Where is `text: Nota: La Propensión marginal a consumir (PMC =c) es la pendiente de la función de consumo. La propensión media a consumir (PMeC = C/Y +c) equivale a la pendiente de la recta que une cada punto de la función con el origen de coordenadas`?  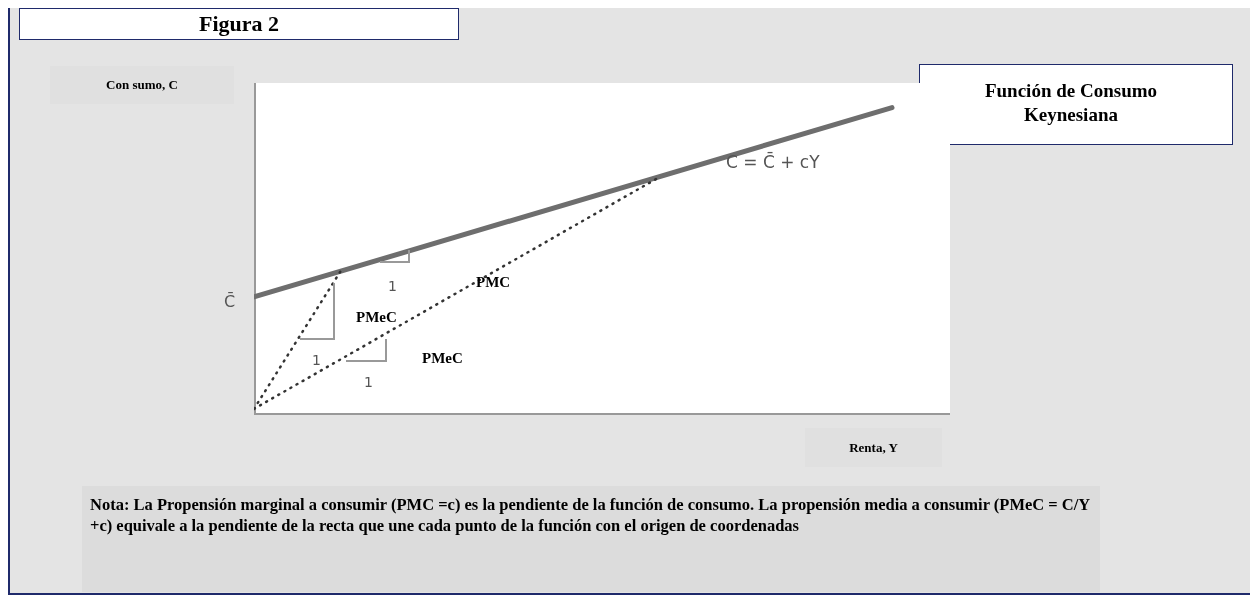 text: Nota: La Propensión marginal a consumir (PMC =c) es la pendiente de la función de consumo. La propensión media a consumir (PMeC = C/Y +c) equivale a la pendiente de la recta que une cada punto de la función con el origen de coordenadas is located at coordinates (590, 515).